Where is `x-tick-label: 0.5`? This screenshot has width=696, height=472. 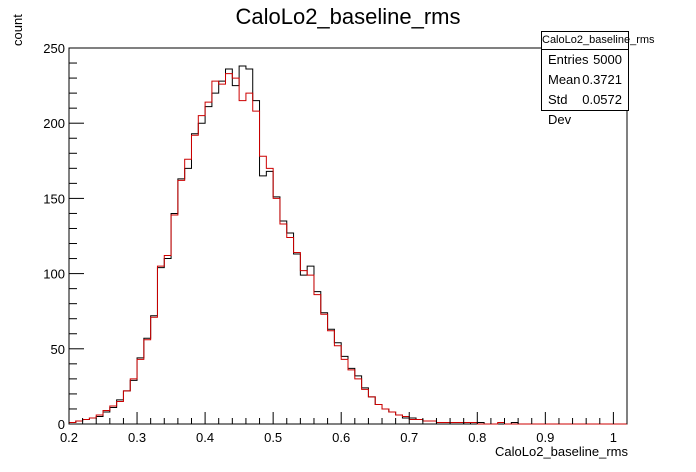 x-tick-label: 0.5 is located at coordinates (273, 437).